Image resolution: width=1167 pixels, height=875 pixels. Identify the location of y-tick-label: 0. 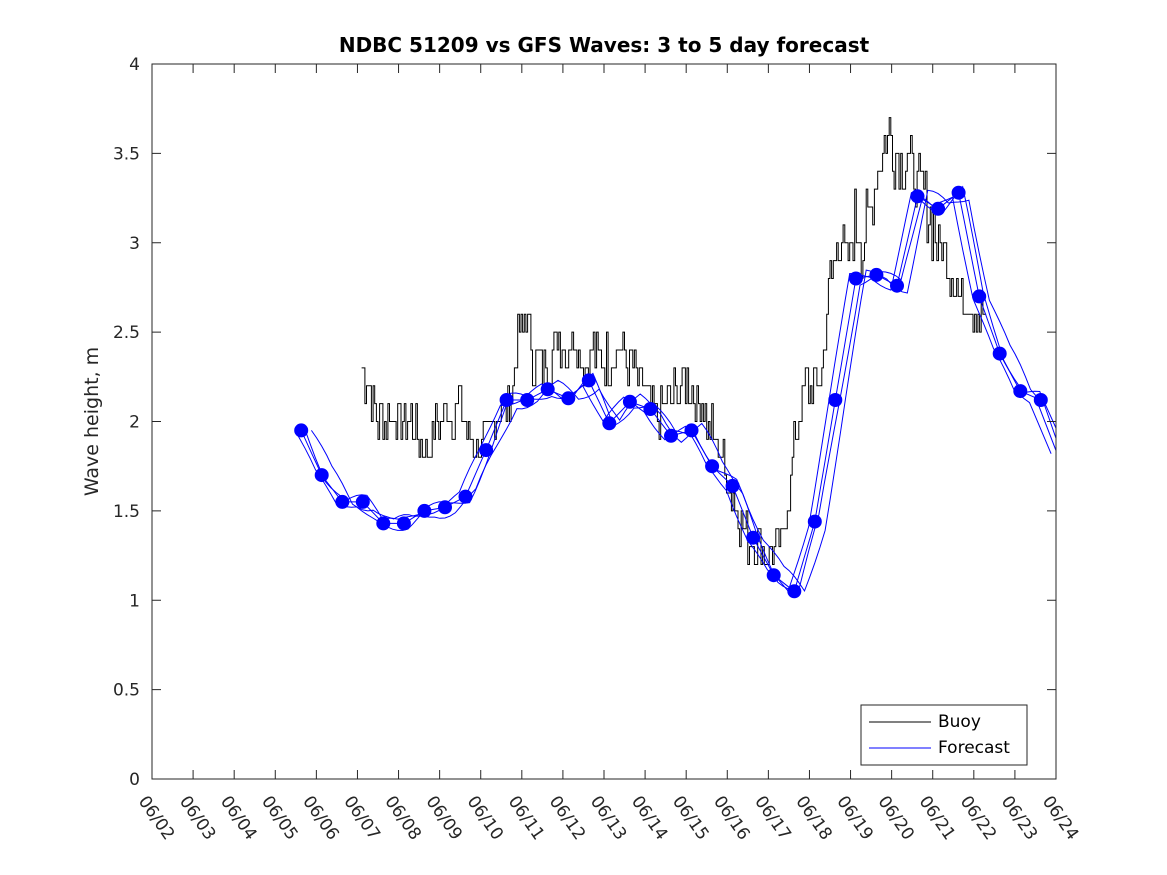
(134, 780).